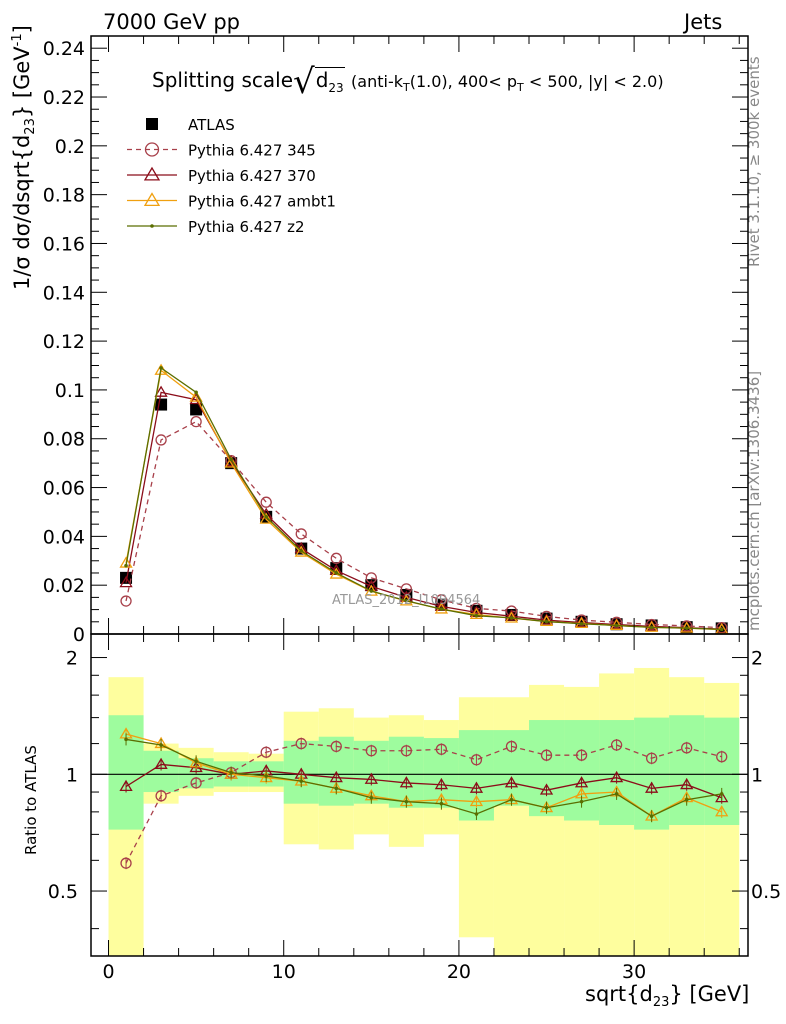 The width and height of the screenshot is (786, 1024). I want to click on header-left: 7000 GeV pp, so click(172, 22).